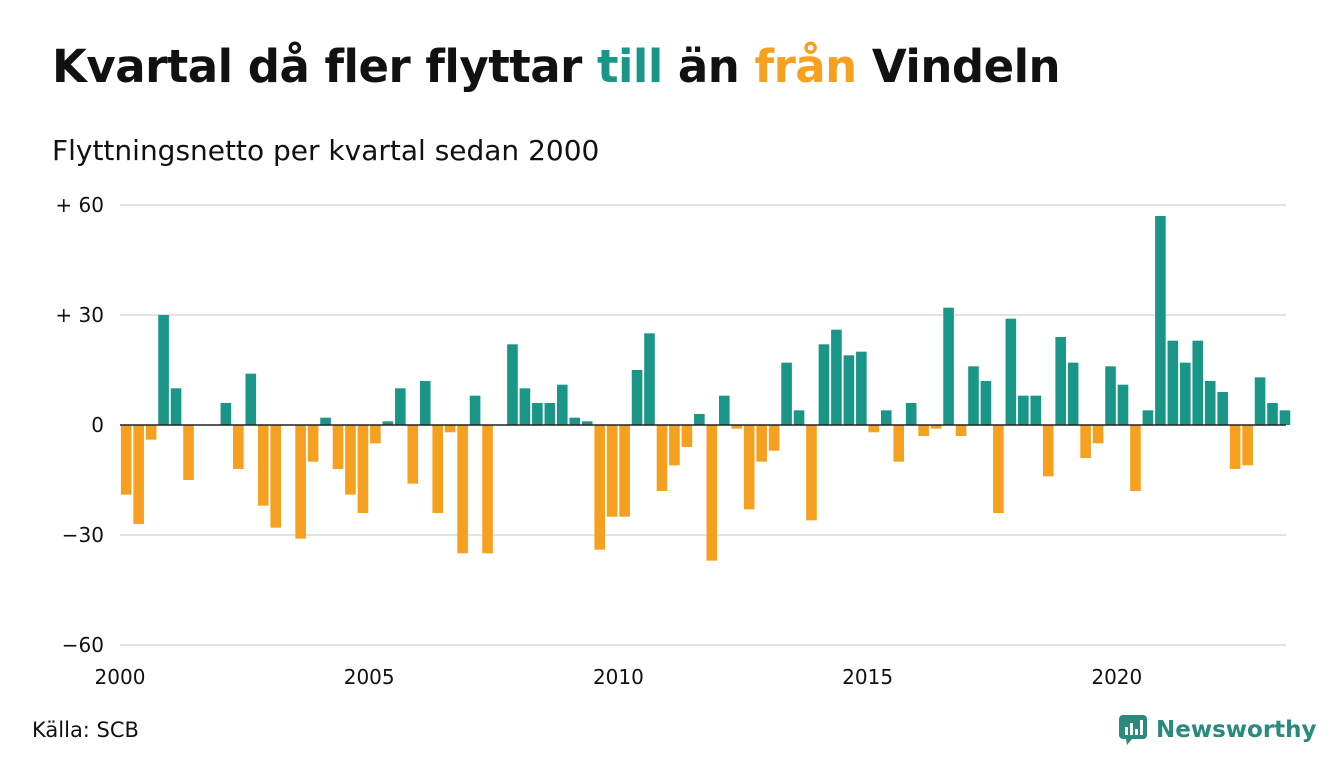 This screenshot has width=1340, height=780. I want to click on x-tick-label: 2010, so click(618, 677).